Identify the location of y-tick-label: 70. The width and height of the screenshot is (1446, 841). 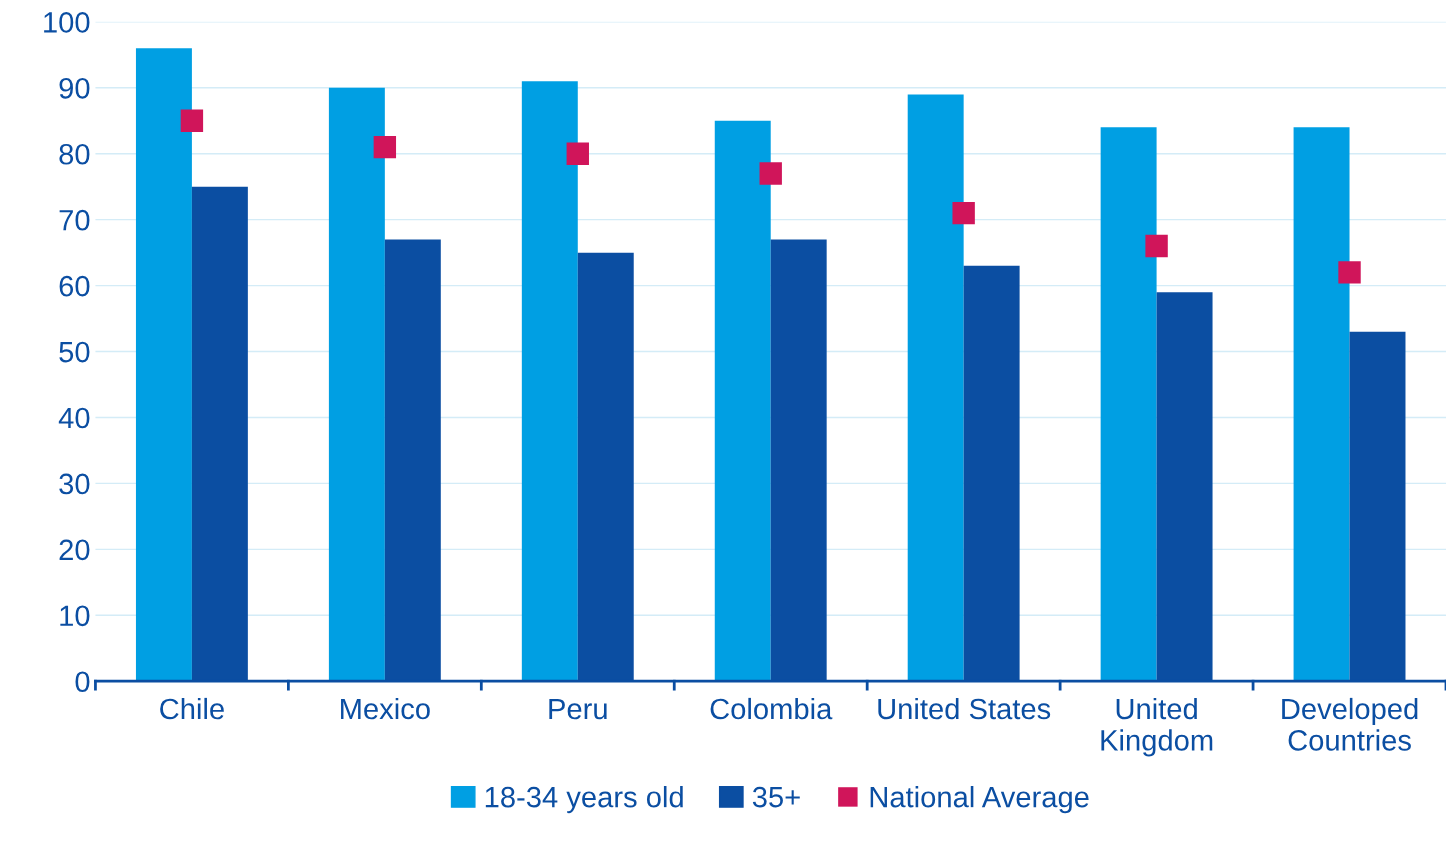
(74, 220).